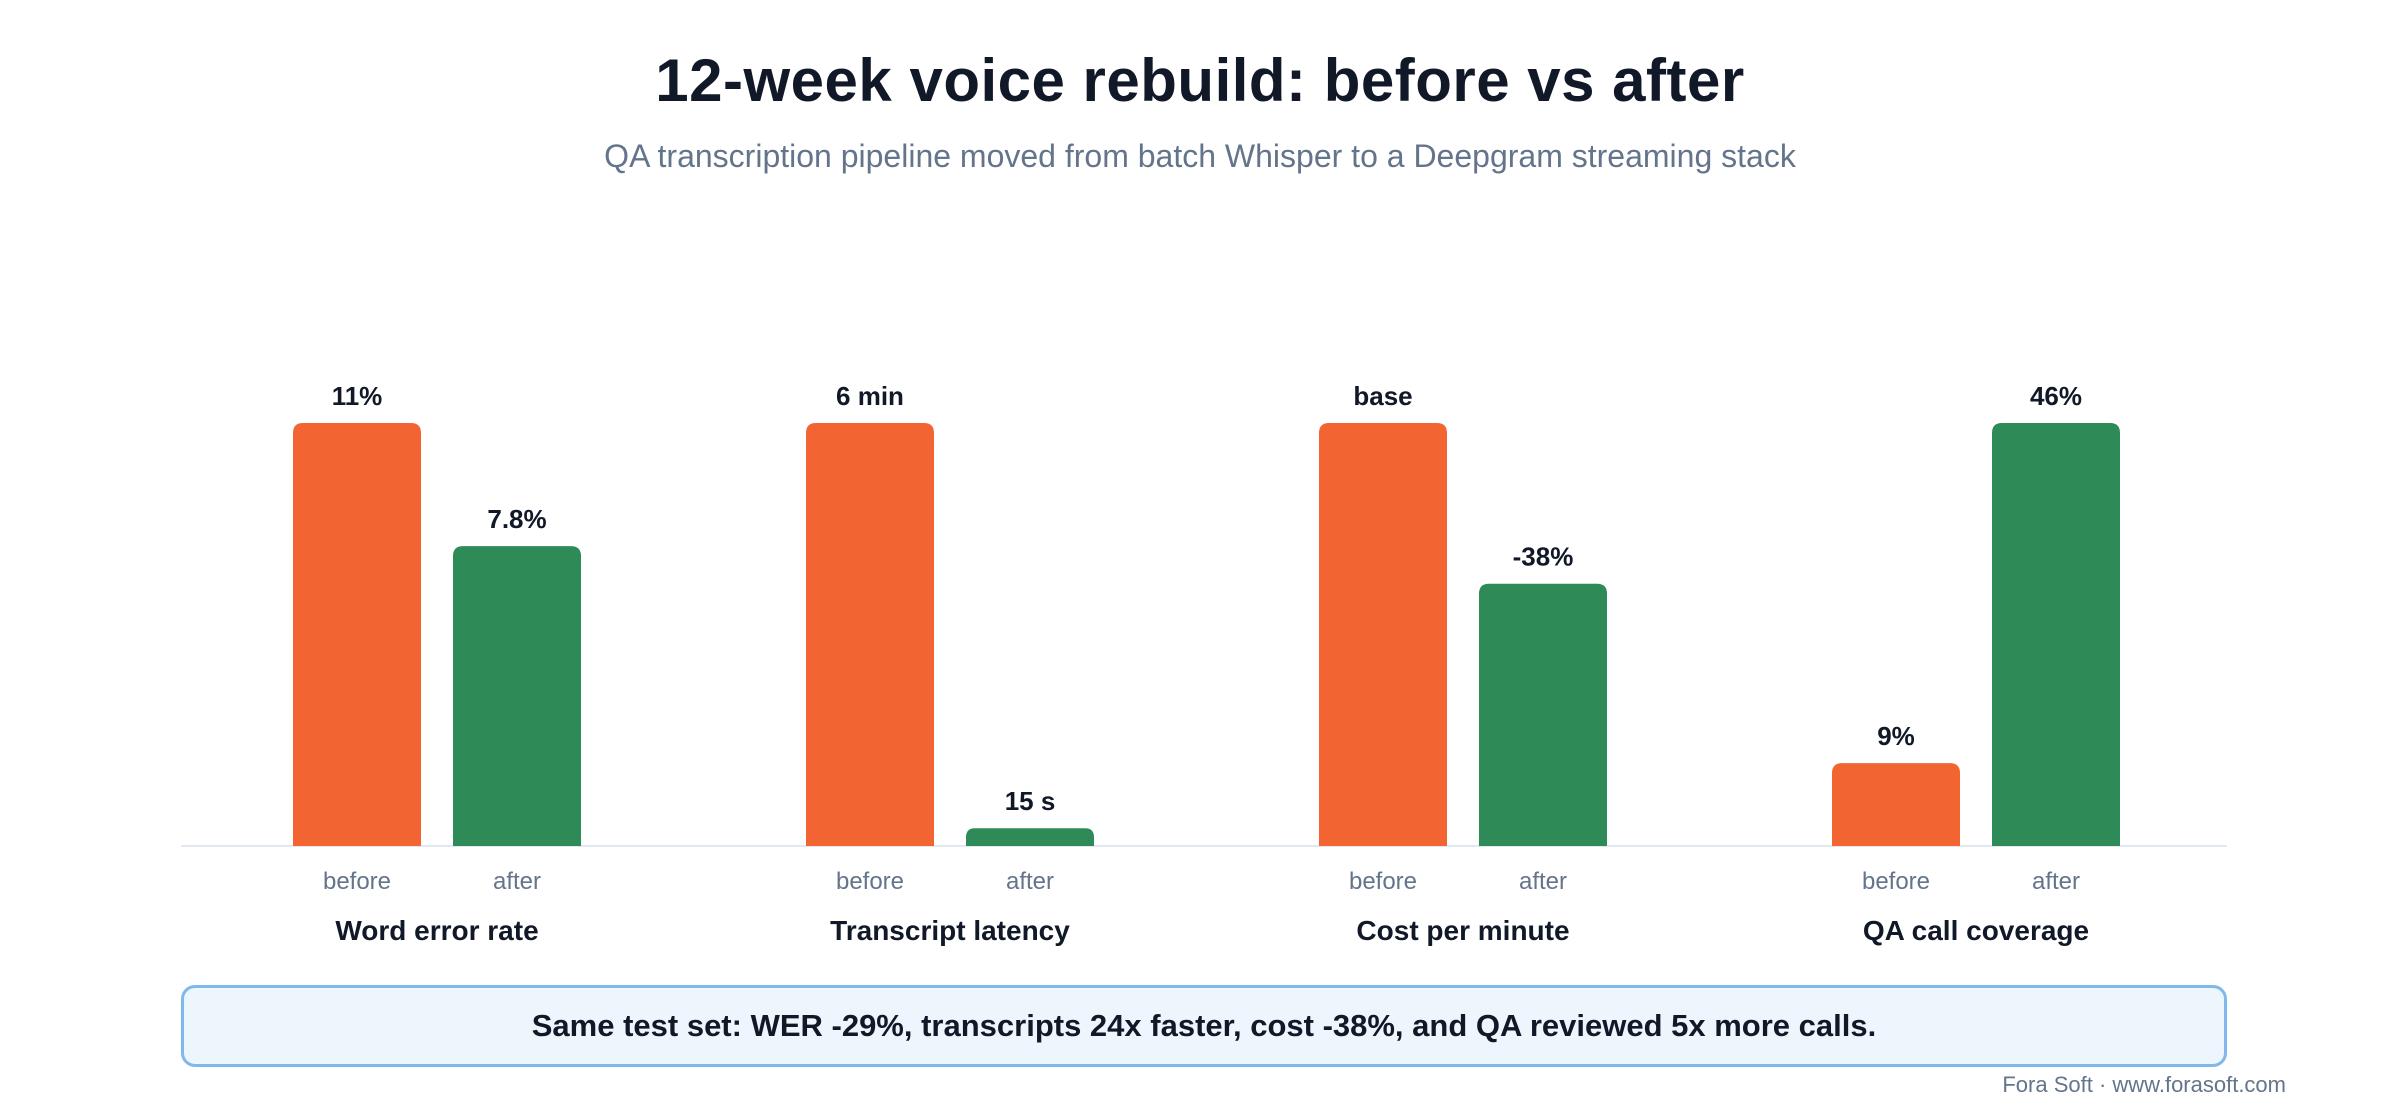 Image resolution: width=2400 pixels, height=1120 pixels. I want to click on data-label-after-2: -38%, so click(1543, 557).